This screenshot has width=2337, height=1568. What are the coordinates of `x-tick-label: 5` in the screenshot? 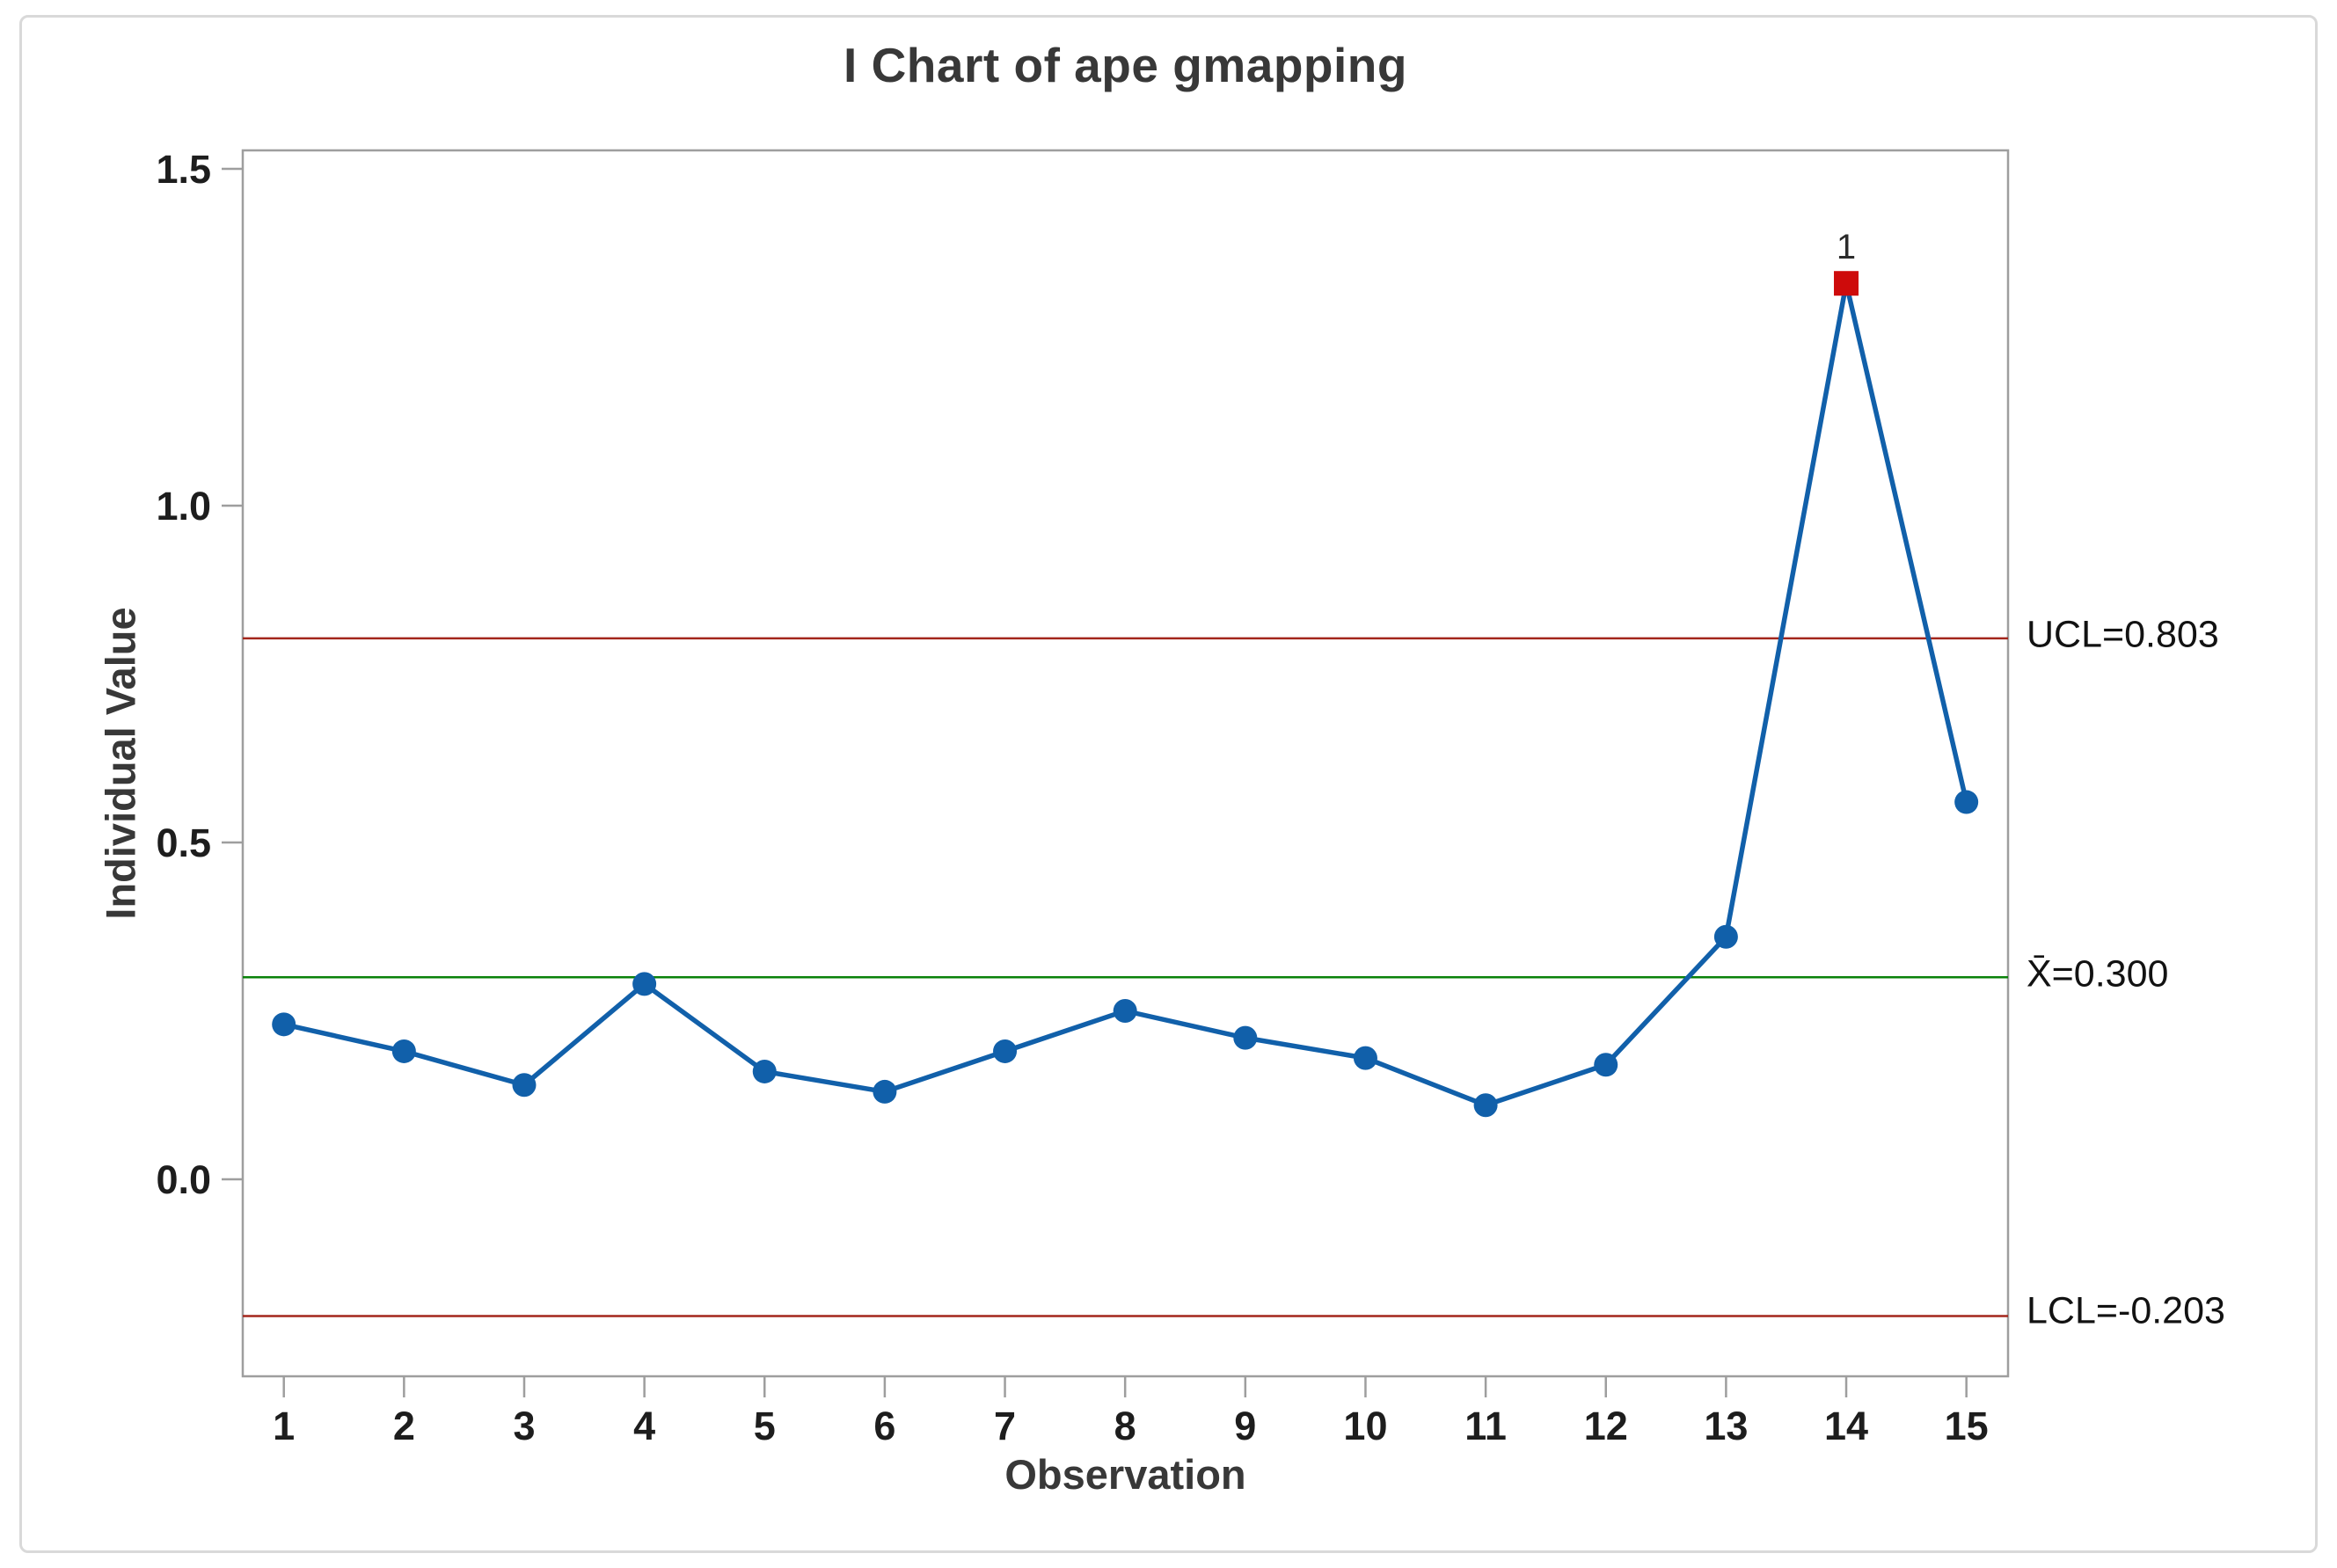 It's located at (765, 1426).